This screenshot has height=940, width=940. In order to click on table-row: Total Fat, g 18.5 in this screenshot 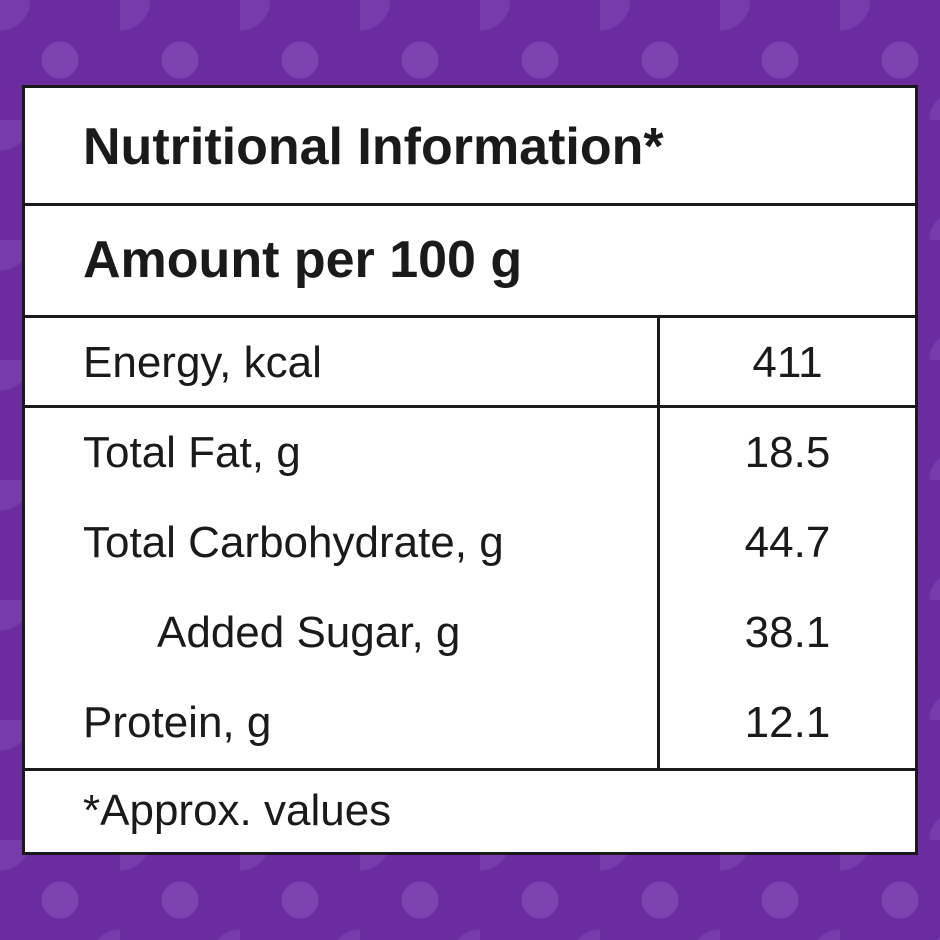, I will do `click(470, 453)`.